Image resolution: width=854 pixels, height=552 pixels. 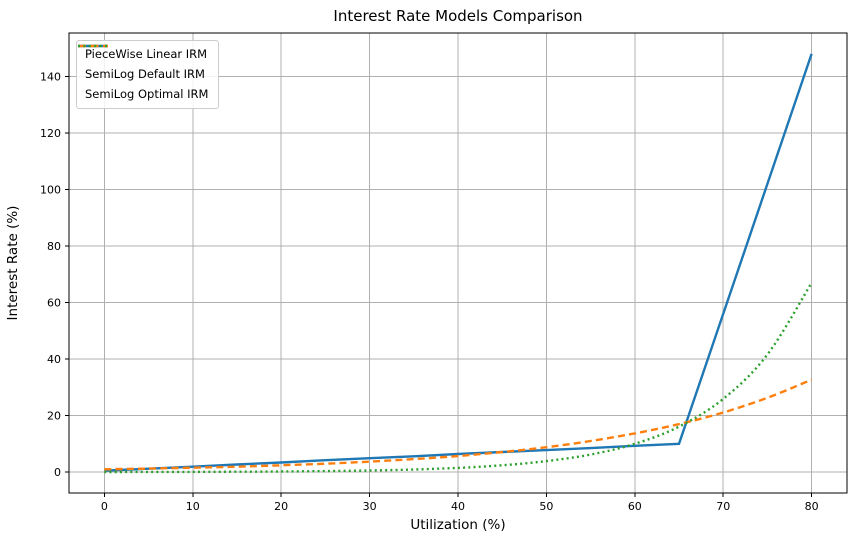 I want to click on x-tick-label: 0, so click(x=104, y=506).